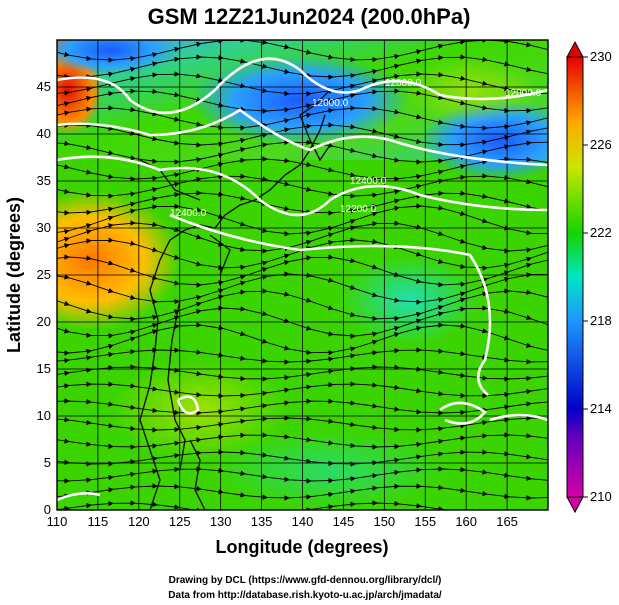 This screenshot has width=619, height=605. I want to click on y-tick-label: 25, so click(44, 274).